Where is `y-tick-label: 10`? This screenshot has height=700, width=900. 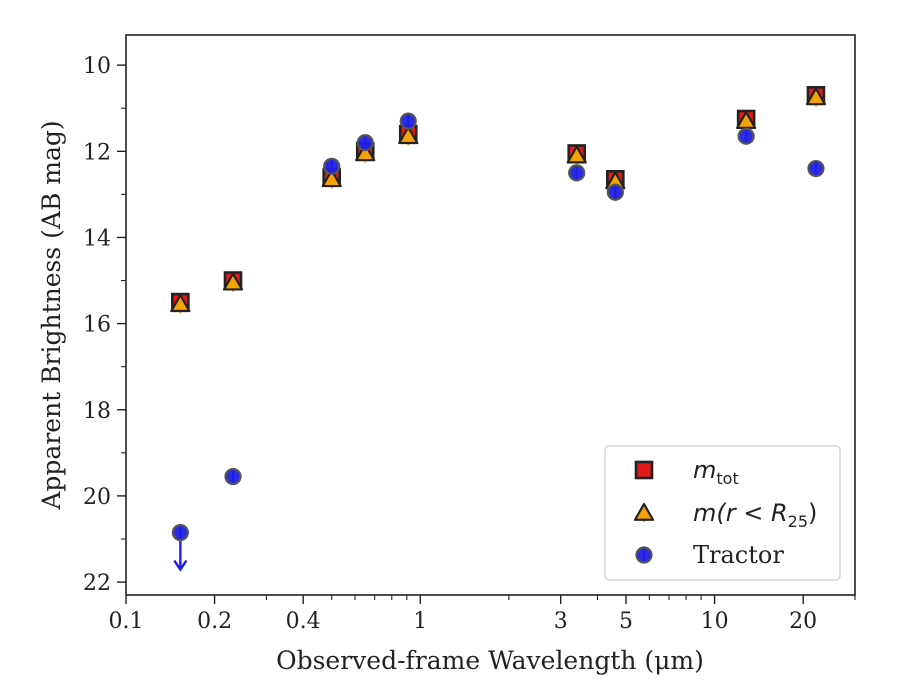 y-tick-label: 10 is located at coordinates (97, 66).